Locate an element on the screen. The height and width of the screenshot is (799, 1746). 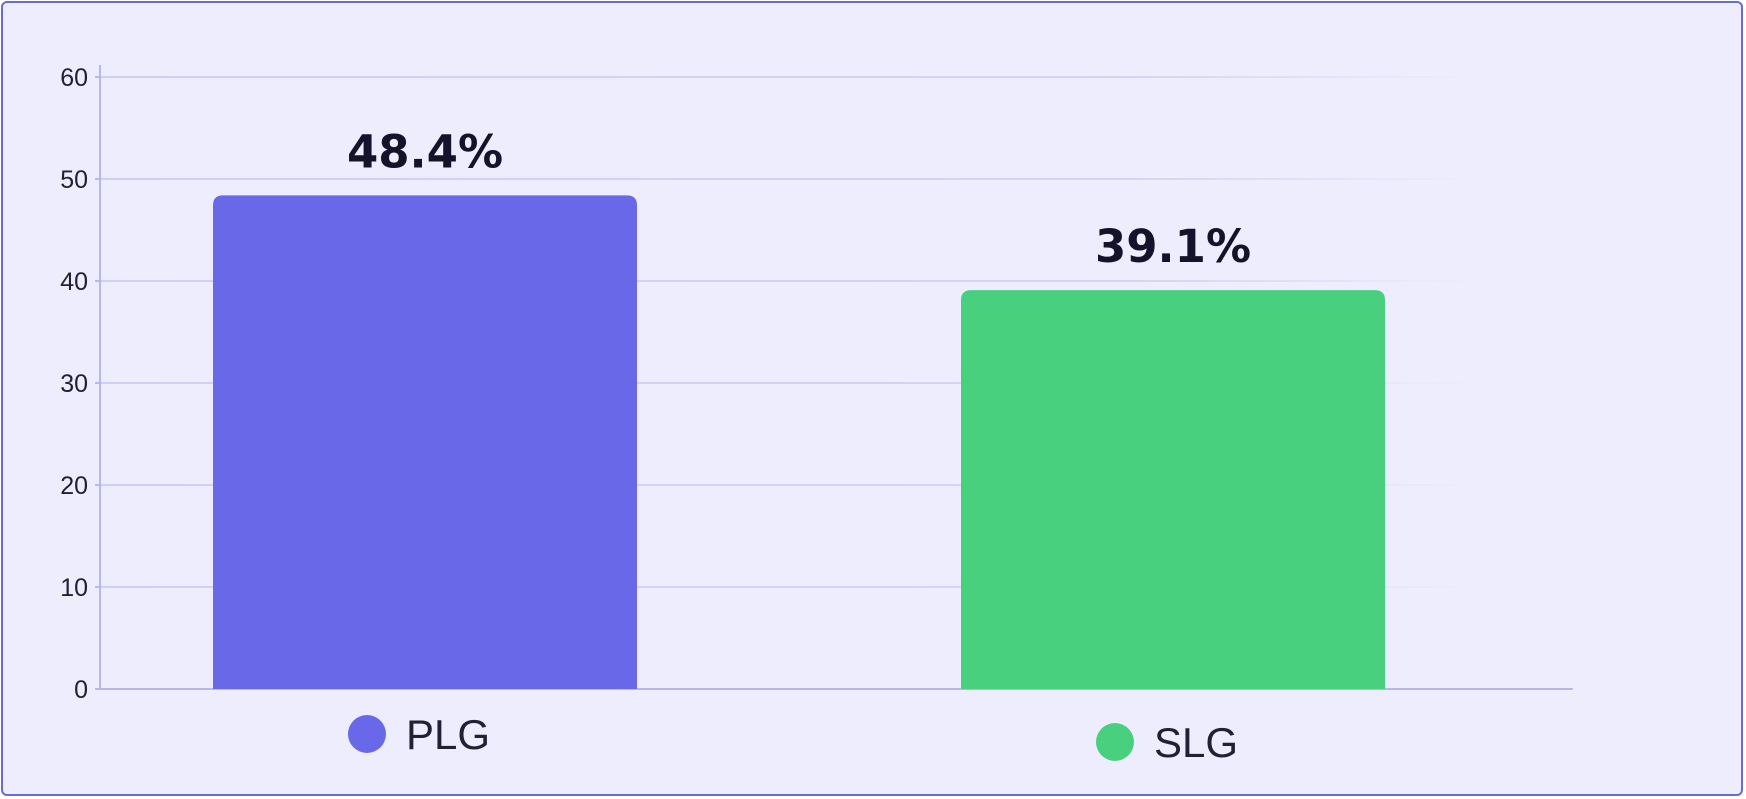
legend-marker-slg is located at coordinates (1114, 742).